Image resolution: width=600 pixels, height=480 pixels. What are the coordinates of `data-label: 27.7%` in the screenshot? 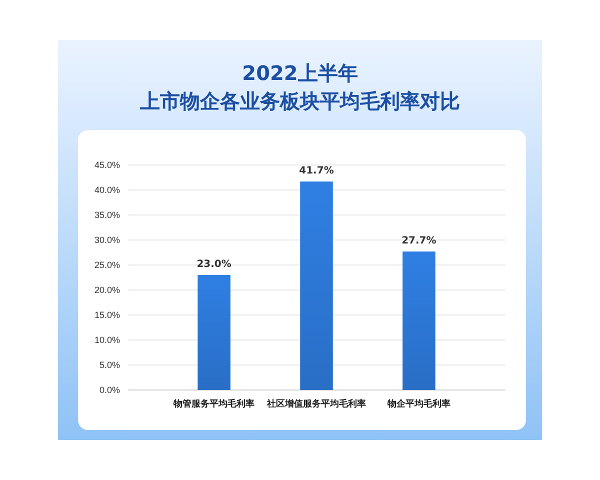 It's located at (419, 241).